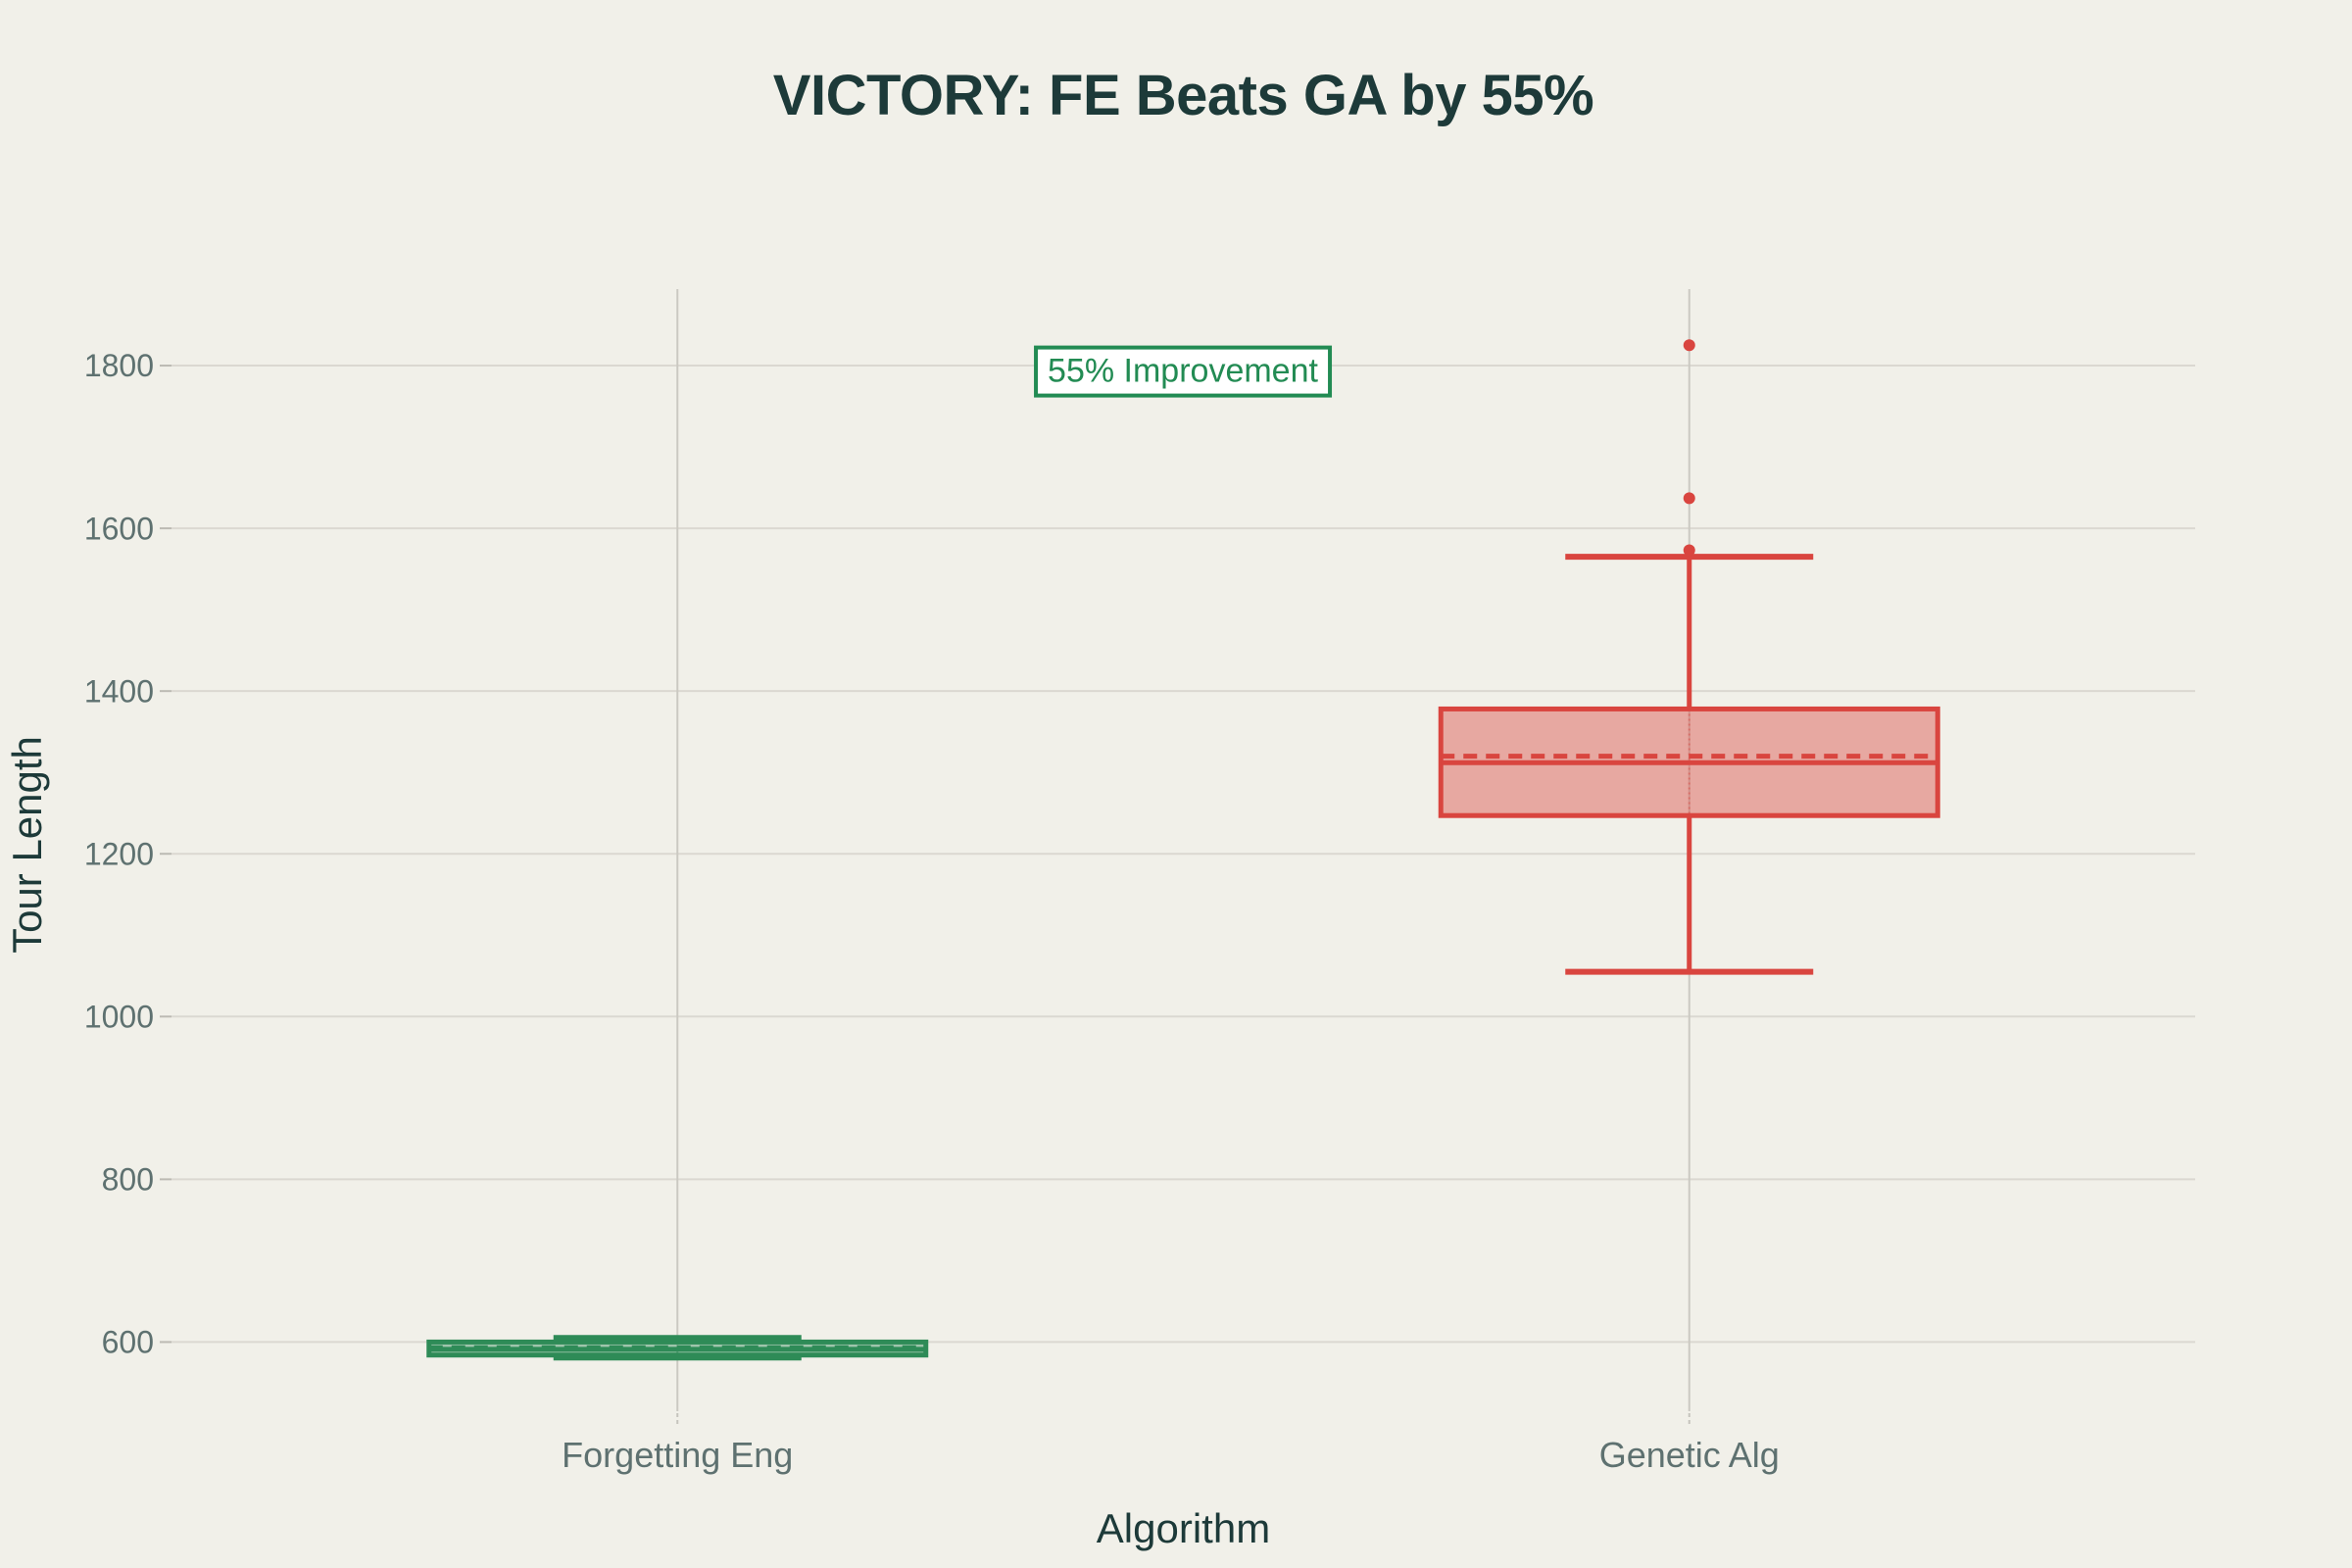  I want to click on y-tick-label: 800, so click(128, 1180).